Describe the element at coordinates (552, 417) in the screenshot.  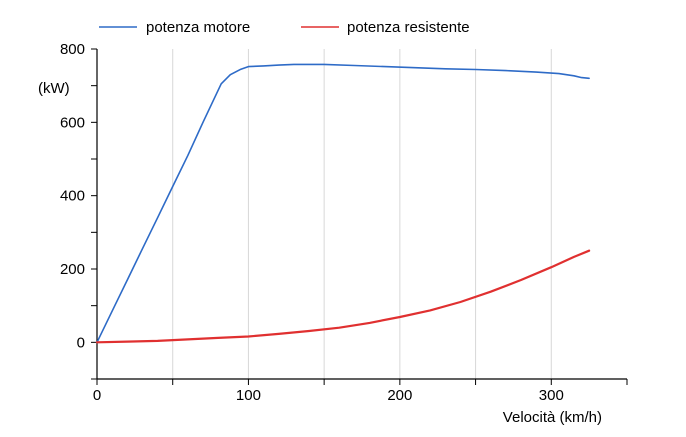
I see `x-axis-label: Velocità (km/h)` at that location.